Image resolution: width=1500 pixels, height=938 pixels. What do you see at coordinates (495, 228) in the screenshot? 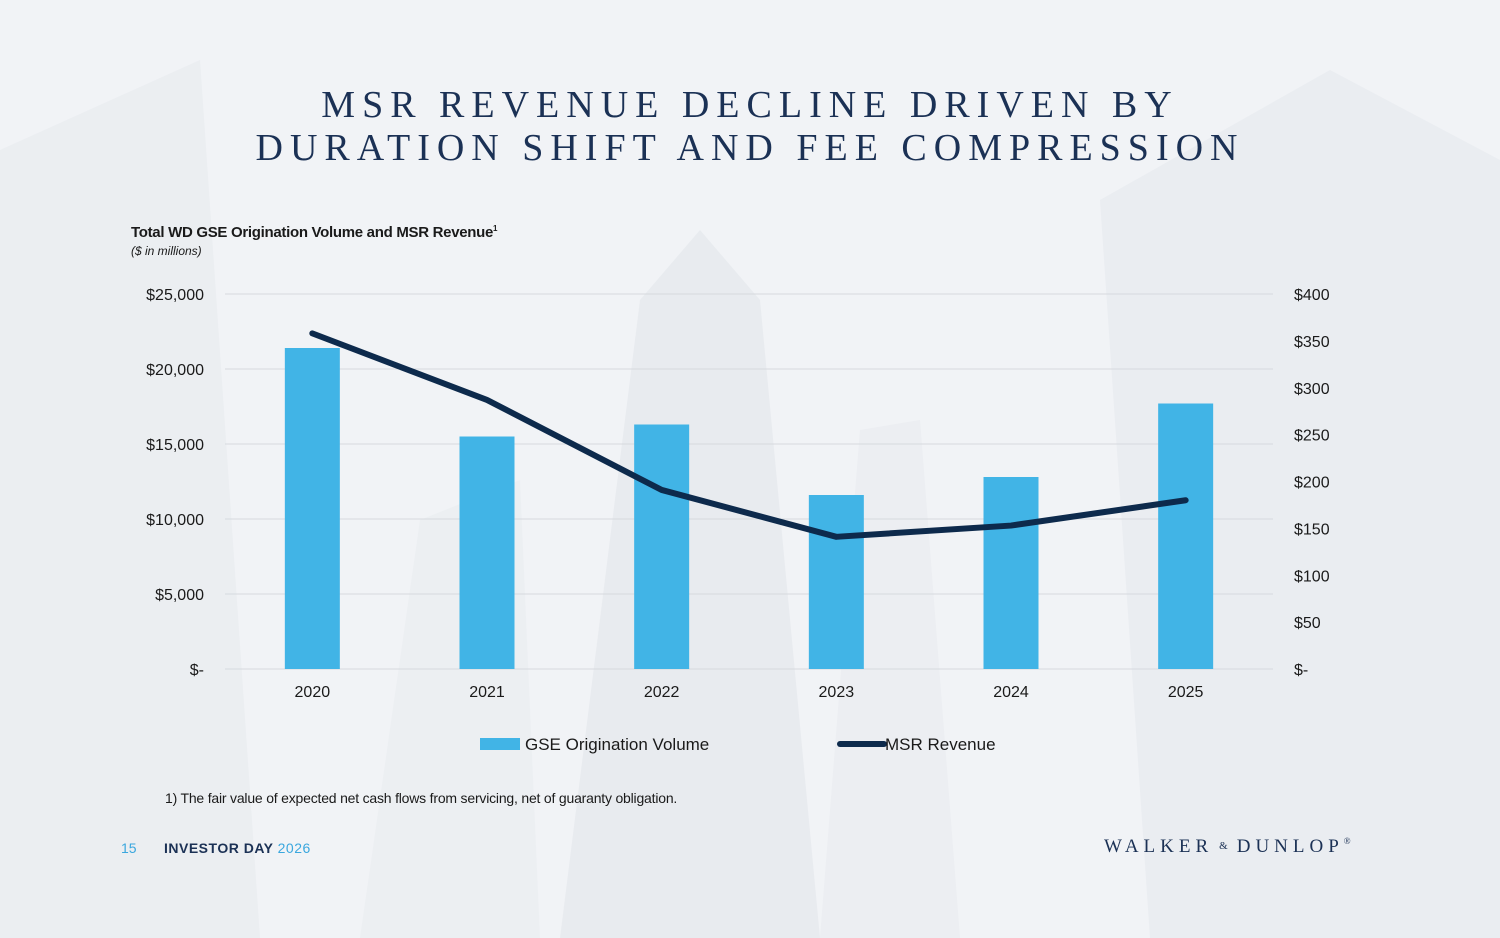
I see `chart-title-footnote-mark: 1` at bounding box center [495, 228].